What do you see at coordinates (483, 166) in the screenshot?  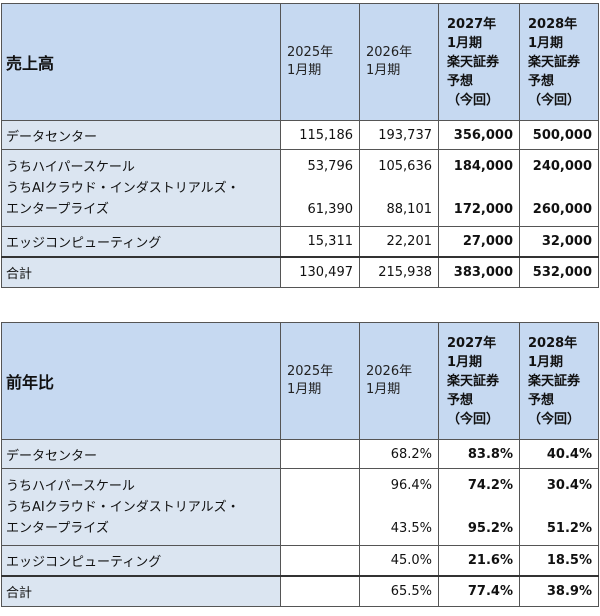 I see `value-hyperscale: 184,000` at bounding box center [483, 166].